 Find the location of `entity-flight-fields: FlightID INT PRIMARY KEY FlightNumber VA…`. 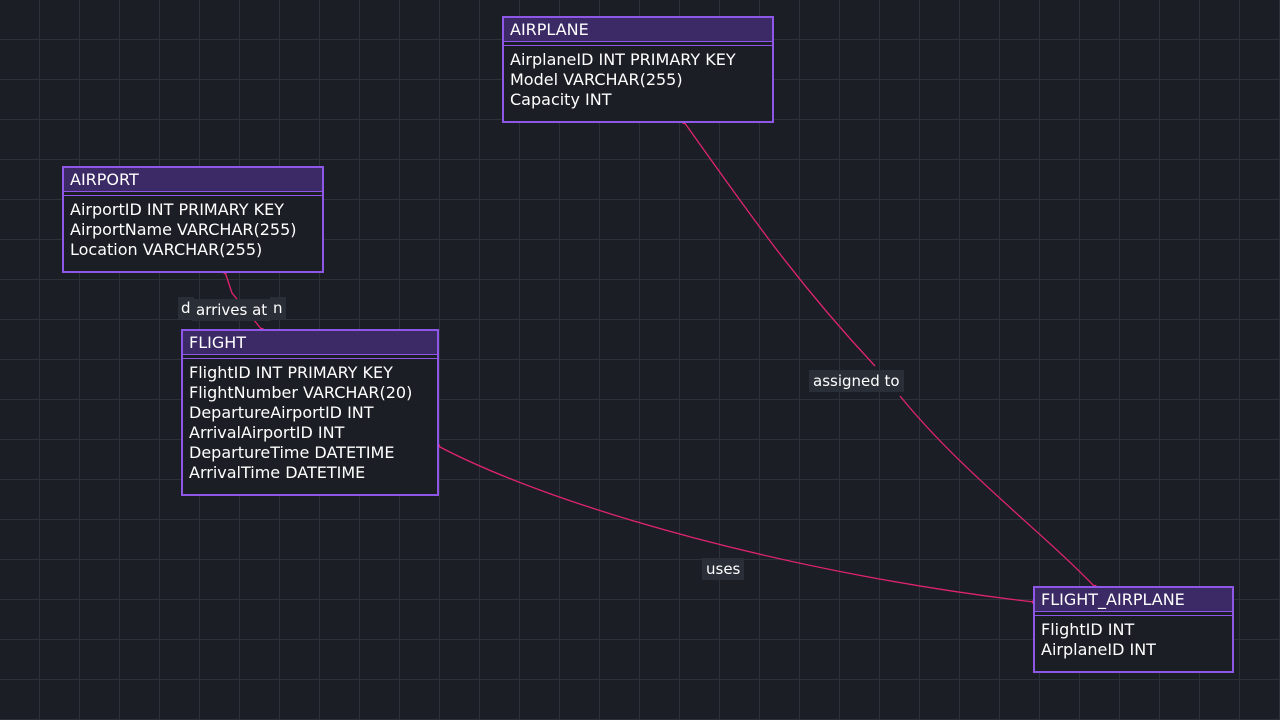

entity-flight-fields: FlightID INT PRIMARY KEY FlightNumber VA… is located at coordinates (310, 421).